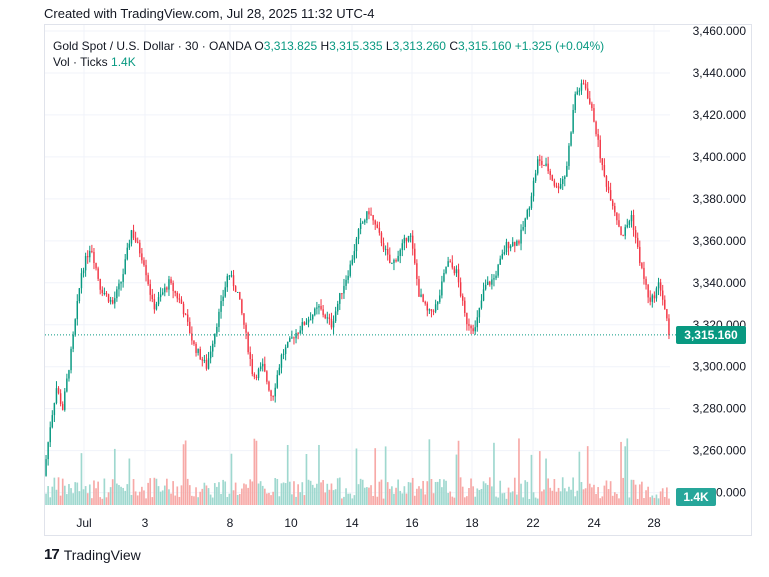  I want to click on change-value: +1.325 (+0.04%), so click(559, 46).